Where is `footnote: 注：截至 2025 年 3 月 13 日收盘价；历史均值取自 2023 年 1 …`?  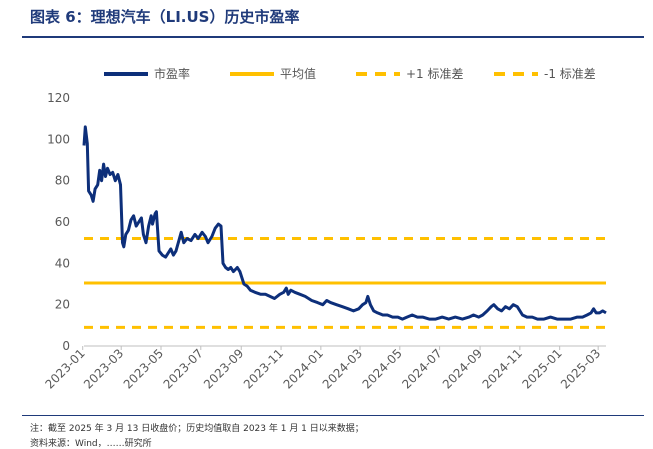 footnote: 注：截至 2025 年 3 月 13 日收盘价；历史均值取自 2023 年 1 … is located at coordinates (197, 429).